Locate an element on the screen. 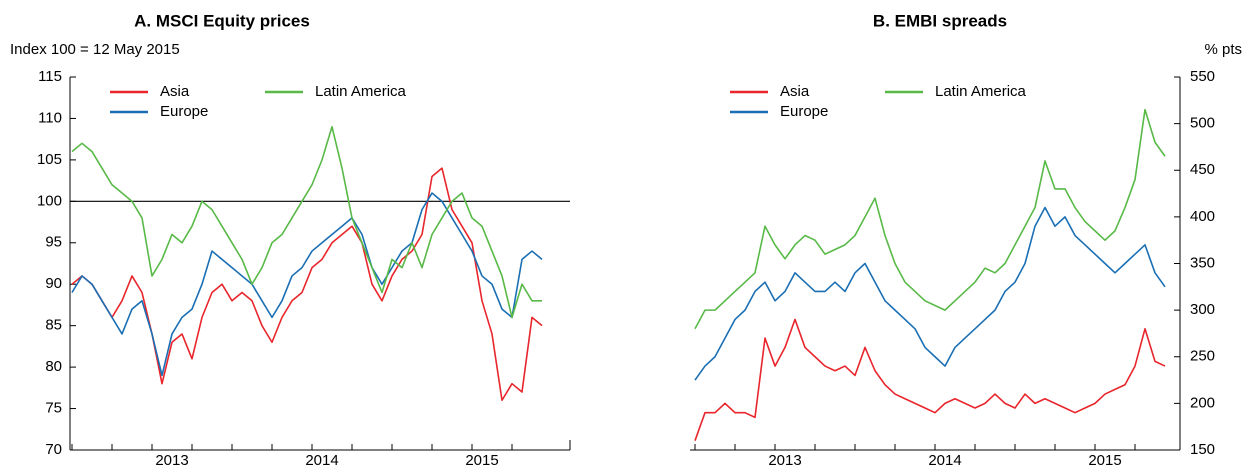 Image resolution: width=1251 pixels, height=470 pixels. y-tick-label: 400 is located at coordinates (1202, 216).